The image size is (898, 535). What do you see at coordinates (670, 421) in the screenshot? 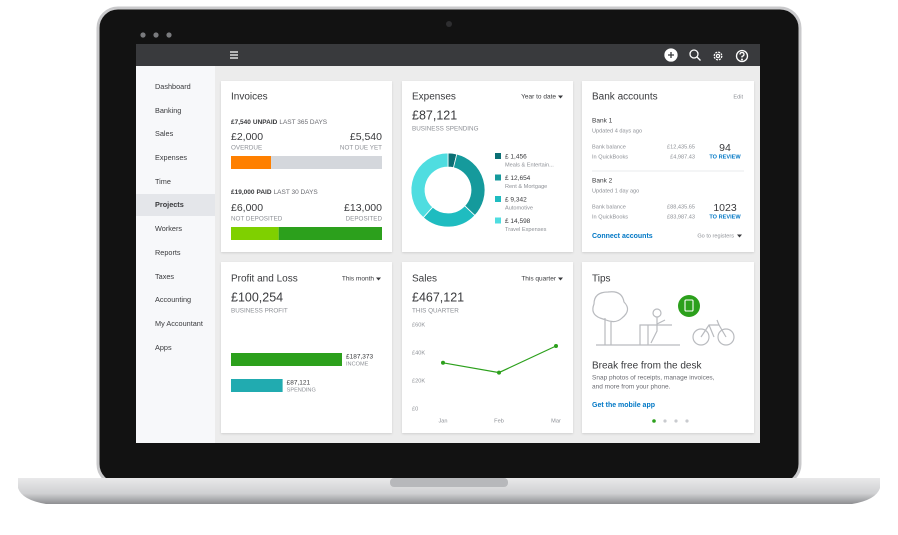
I see `carousel-dots` at bounding box center [670, 421].